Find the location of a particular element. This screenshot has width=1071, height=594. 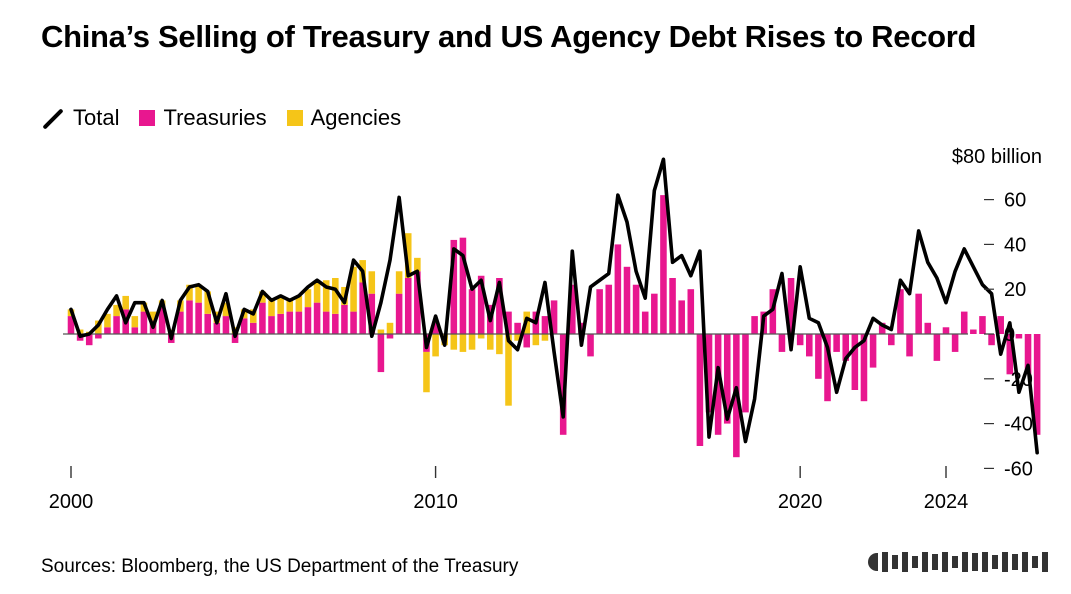

treasuries-swatch-icon is located at coordinates (147, 118).